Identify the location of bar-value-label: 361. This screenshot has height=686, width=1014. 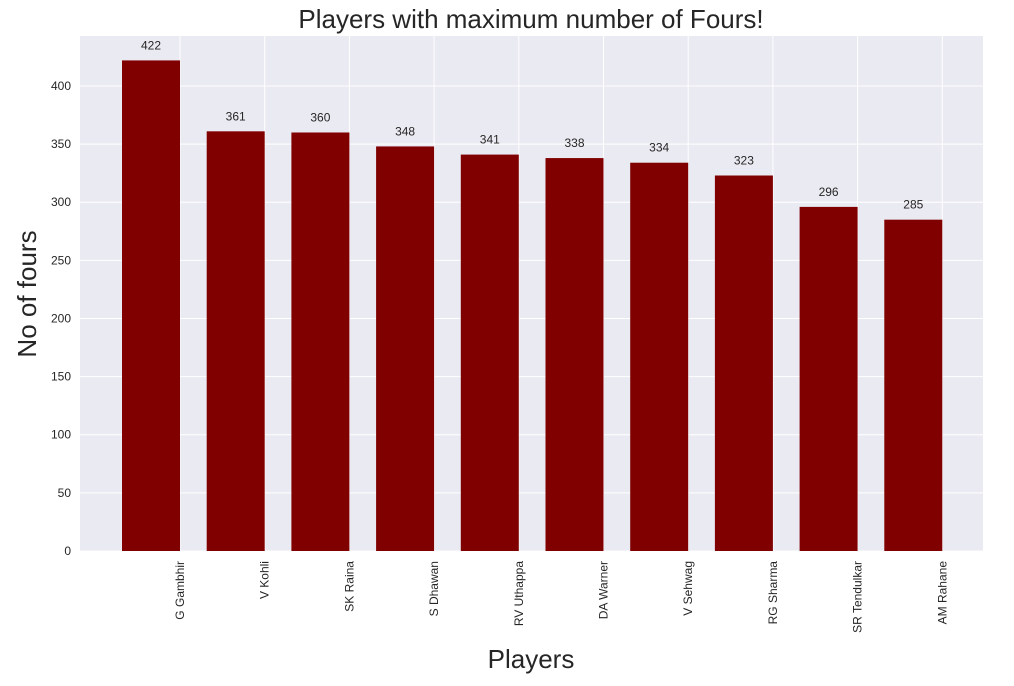
(236, 116).